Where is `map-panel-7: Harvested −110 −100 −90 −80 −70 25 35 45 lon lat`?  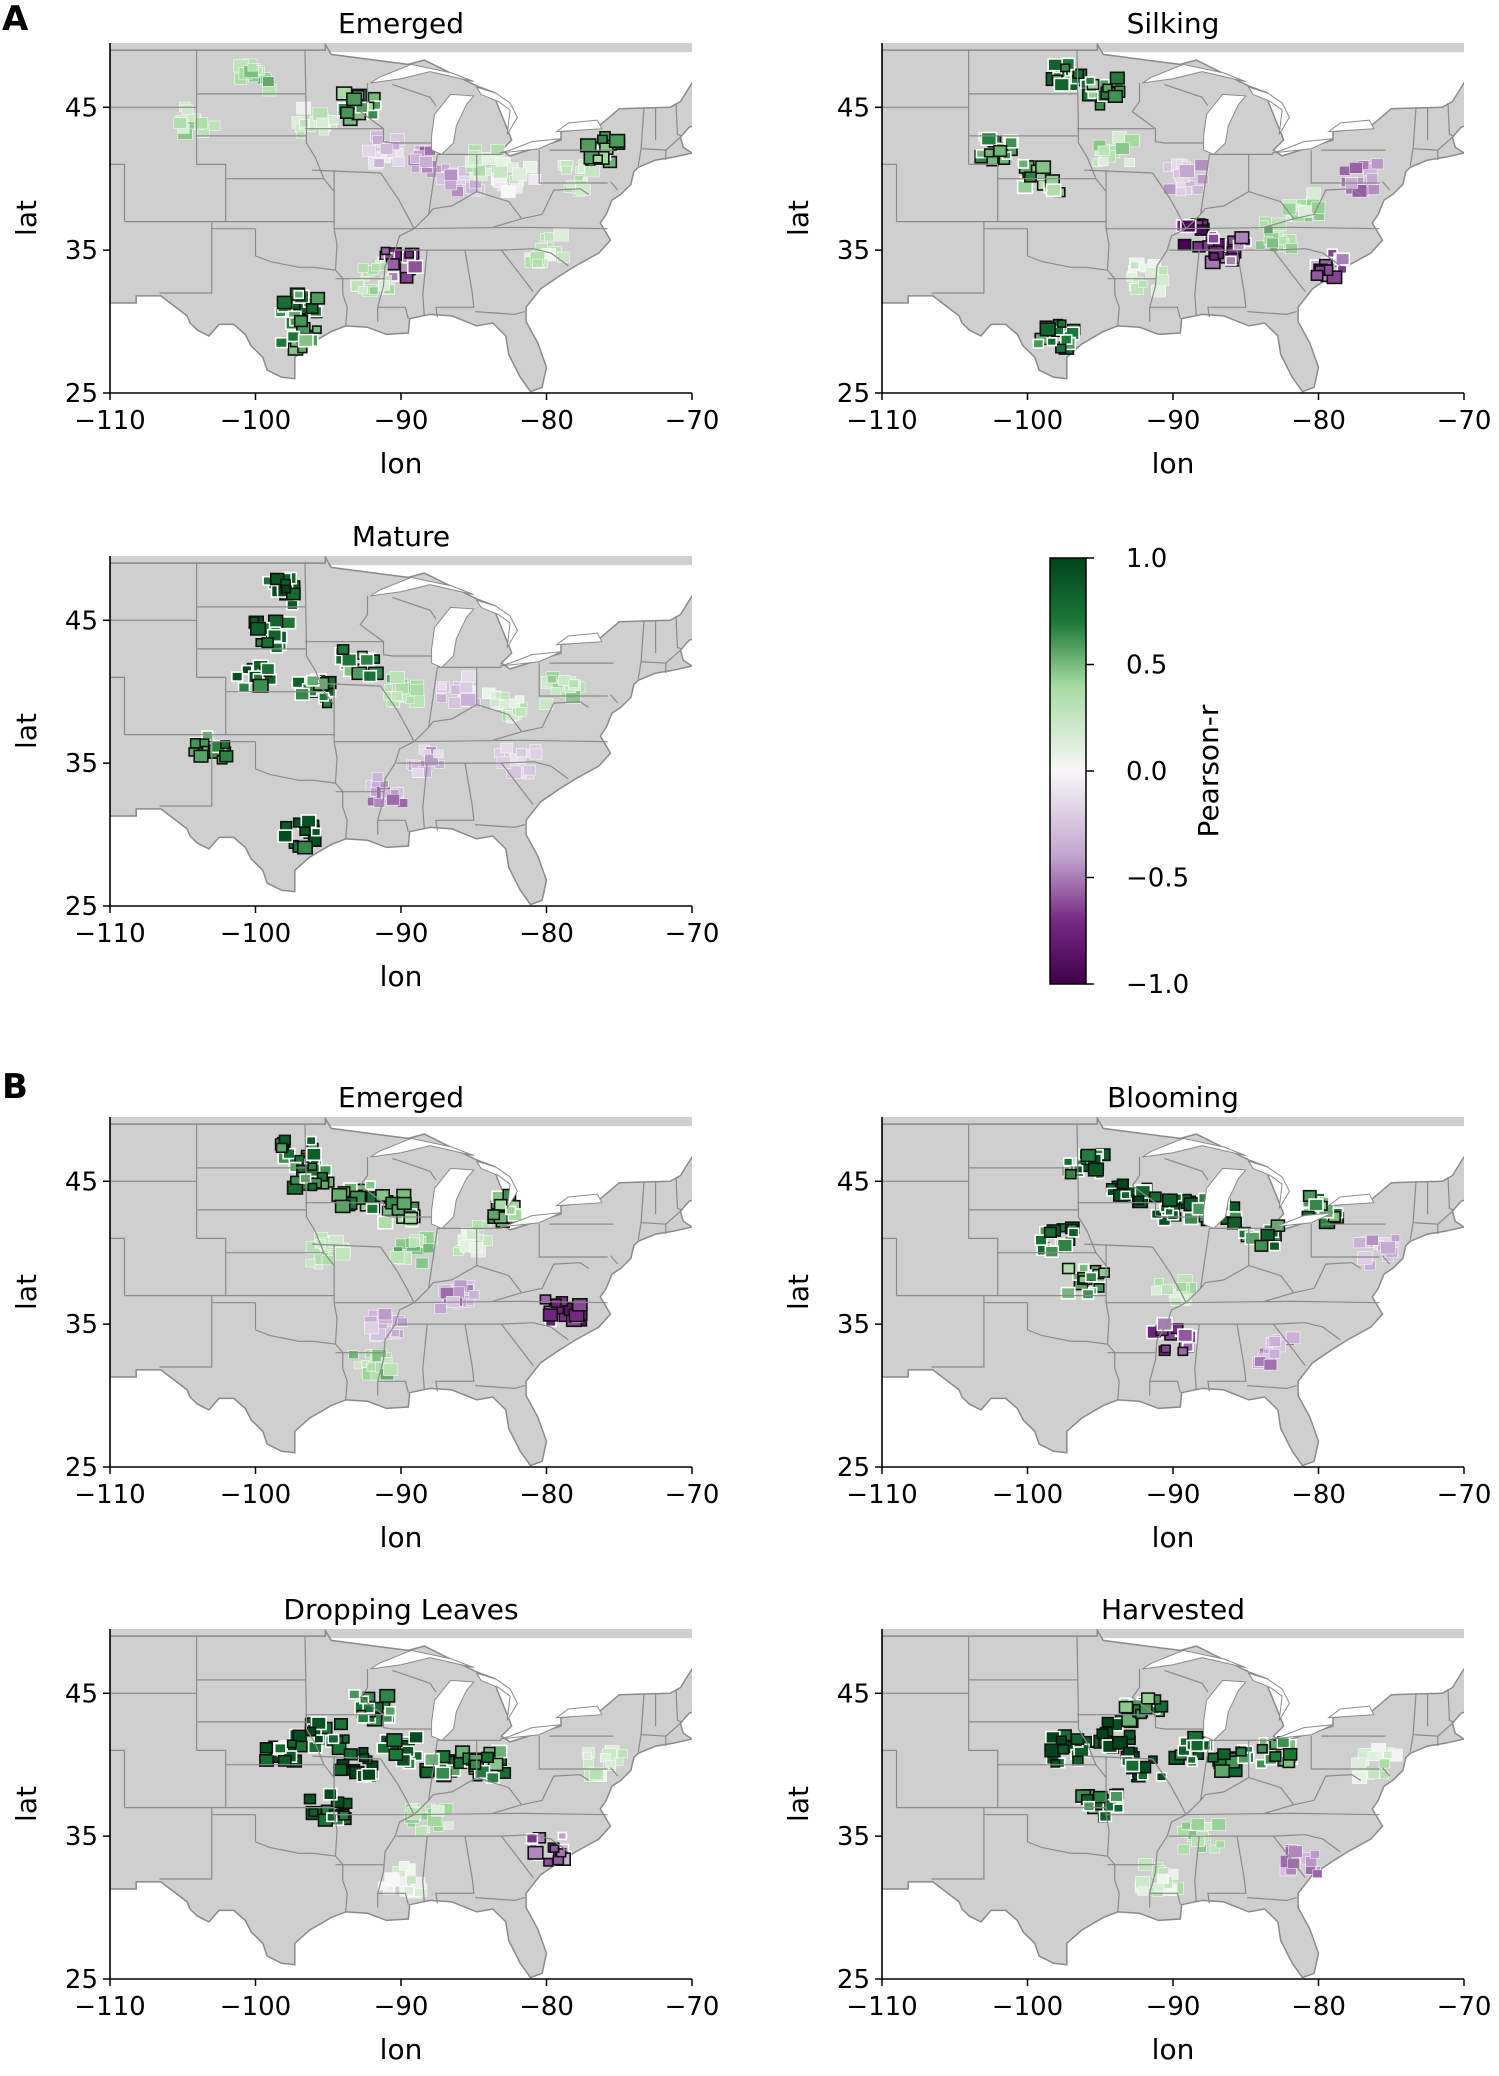
map-panel-7: Harvested −110 −100 −90 −80 −70 25 35 45 lon lat is located at coordinates (1136, 1829).